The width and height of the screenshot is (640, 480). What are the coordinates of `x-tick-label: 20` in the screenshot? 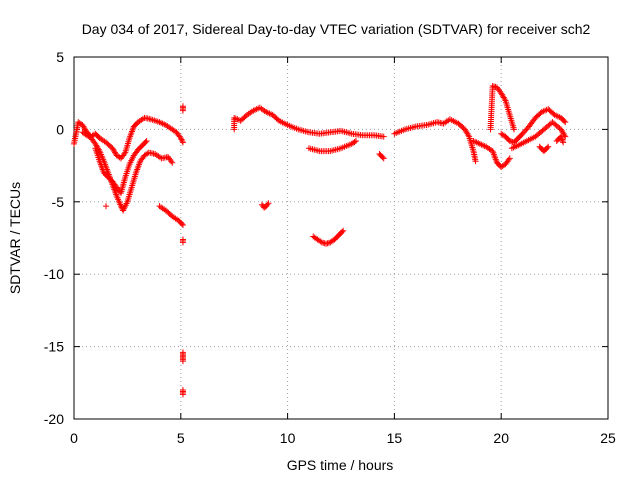 It's located at (501, 438).